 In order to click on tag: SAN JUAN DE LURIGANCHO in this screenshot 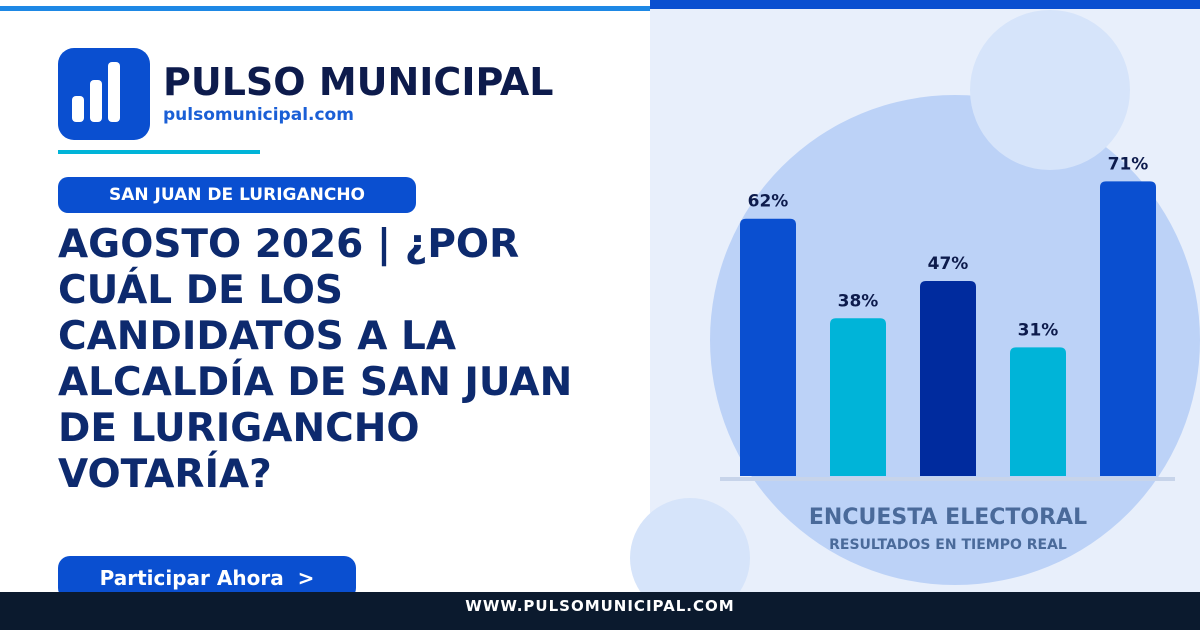, I will do `click(237, 195)`.